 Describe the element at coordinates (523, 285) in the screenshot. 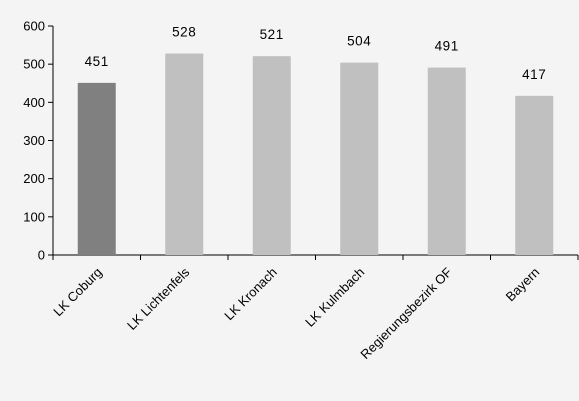

I see `category-label: Bayern` at that location.